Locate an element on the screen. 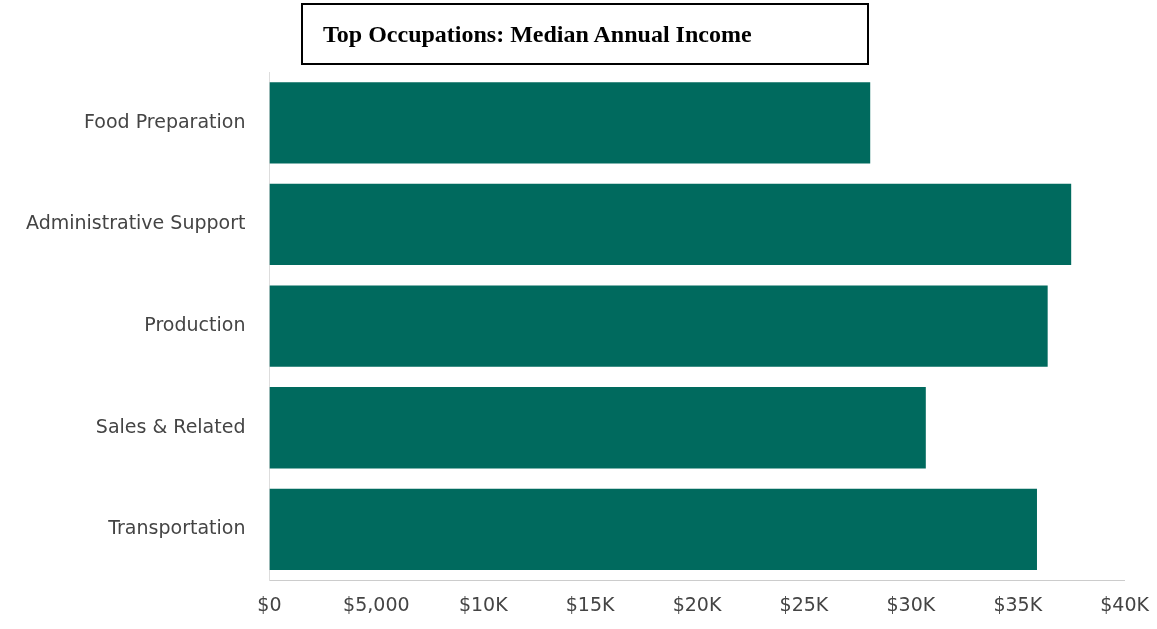 The image size is (1157, 629). chart-title: Top Occupations: Median Annual Income is located at coordinates (585, 34).